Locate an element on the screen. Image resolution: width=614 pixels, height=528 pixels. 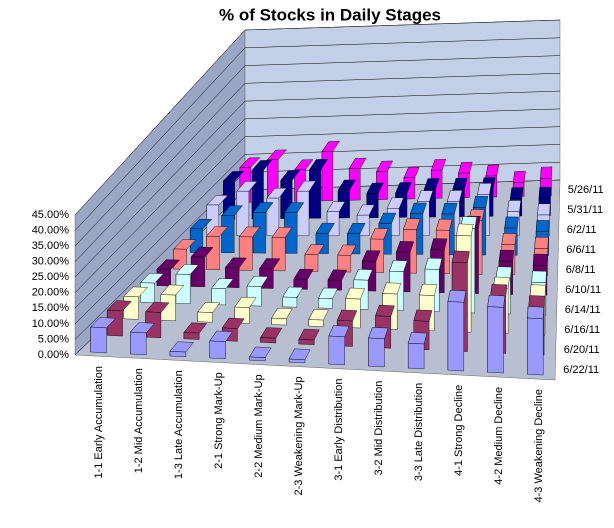
y-tick-label: 35.00% is located at coordinates (51, 246).